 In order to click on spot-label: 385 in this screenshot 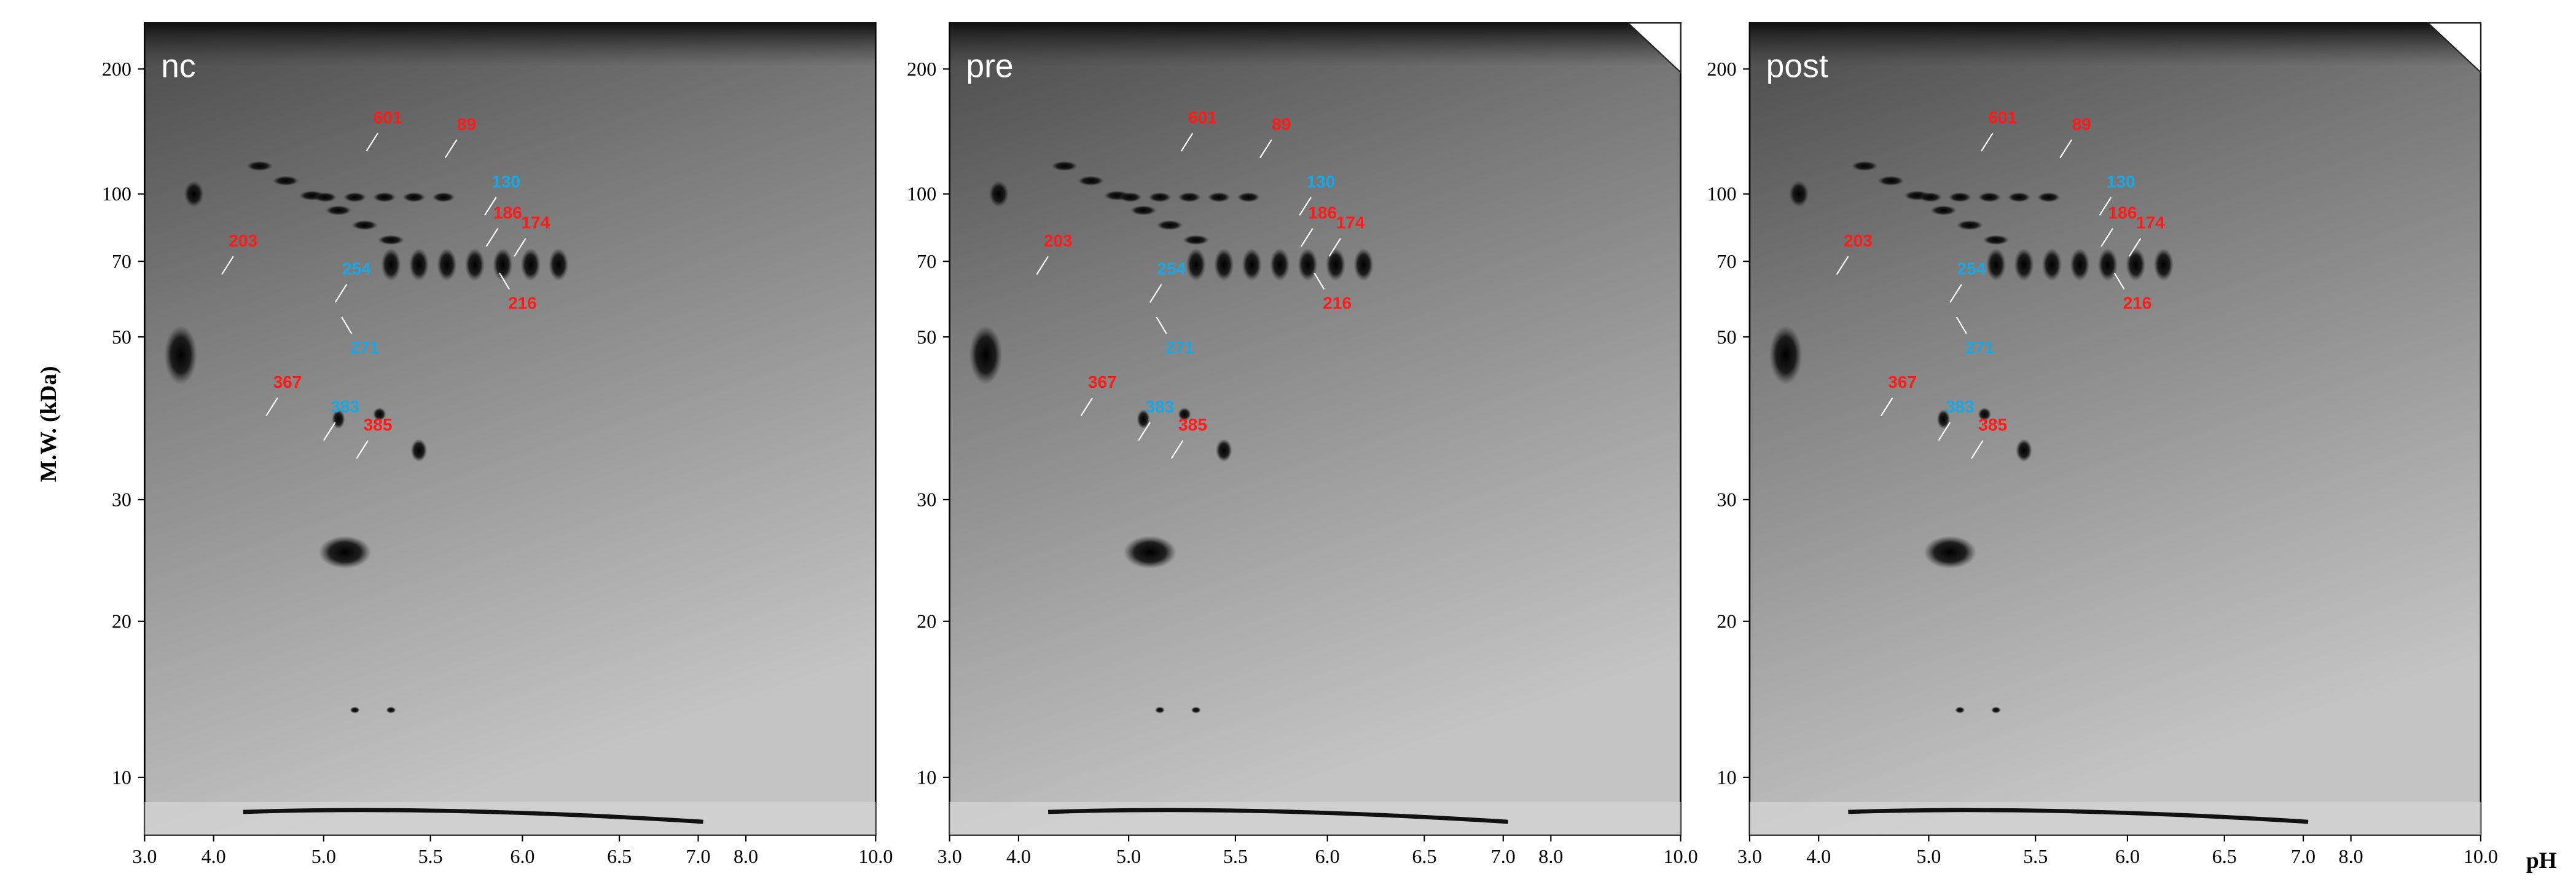, I will do `click(378, 425)`.